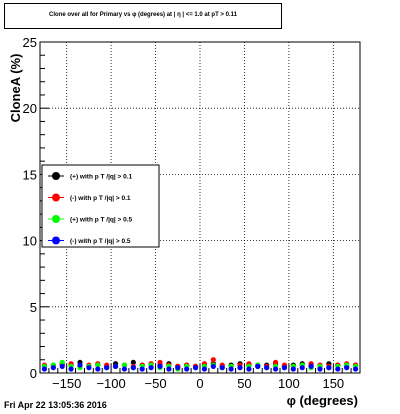 The image size is (400, 414). I want to click on y-tick-label: 20, so click(30, 108).